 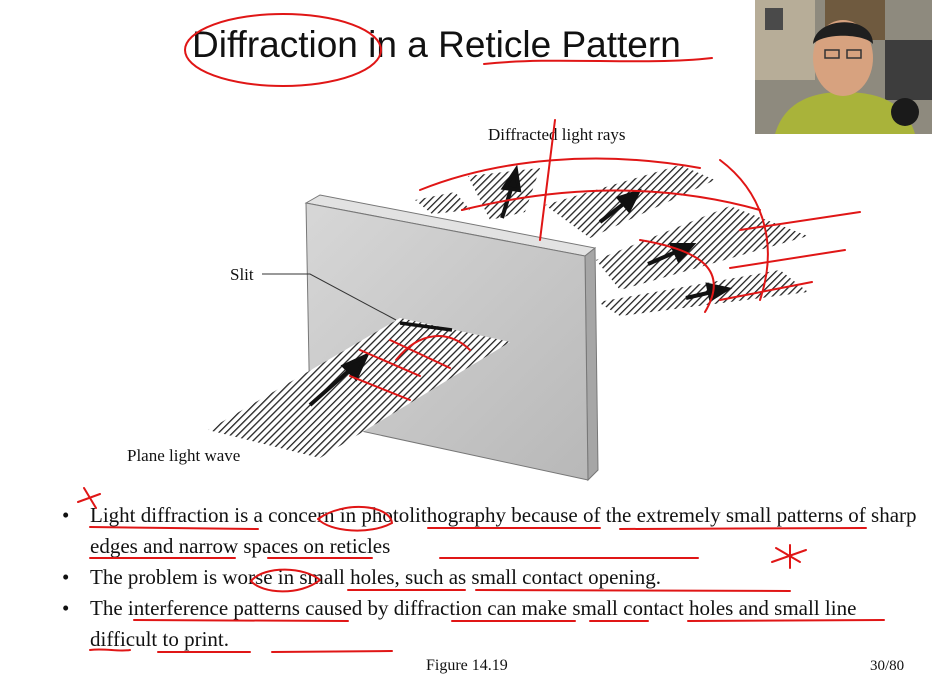 What do you see at coordinates (467, 665) in the screenshot?
I see `figure-caption: Figure 14.19` at bounding box center [467, 665].